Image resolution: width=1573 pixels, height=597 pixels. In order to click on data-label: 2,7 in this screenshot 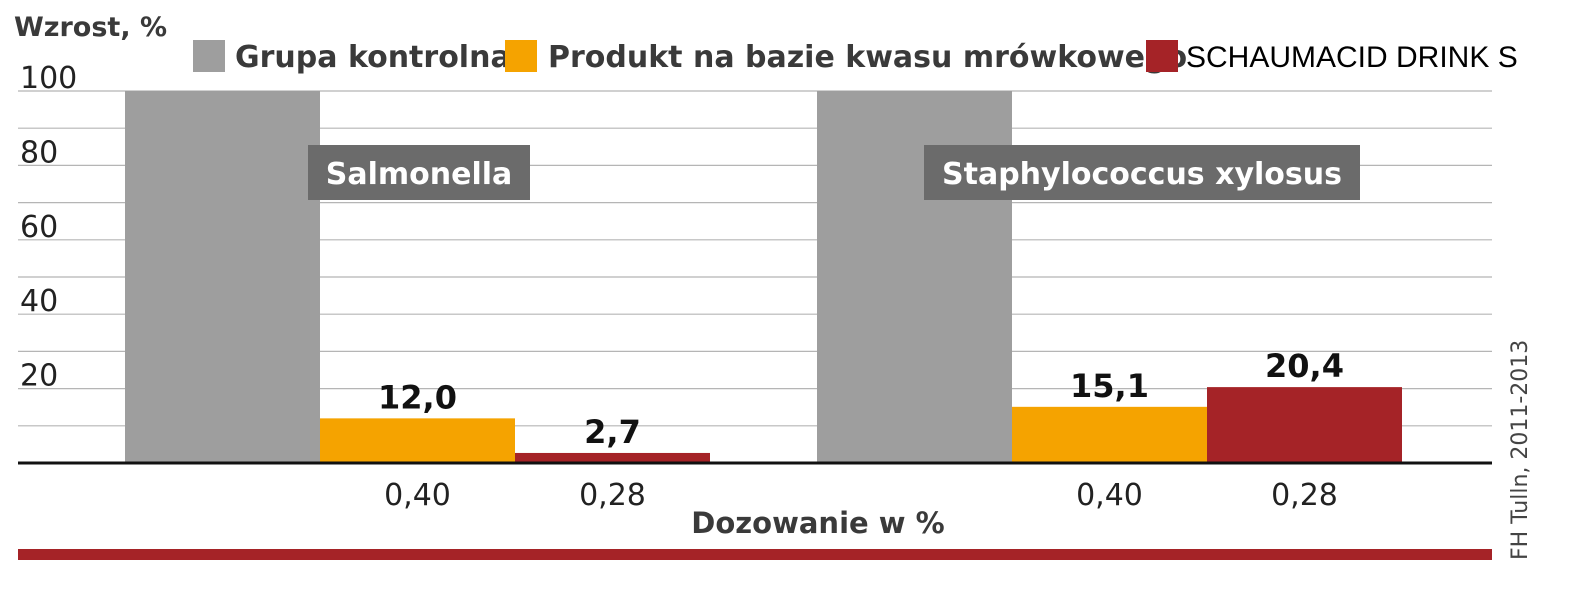, I will do `click(612, 432)`.